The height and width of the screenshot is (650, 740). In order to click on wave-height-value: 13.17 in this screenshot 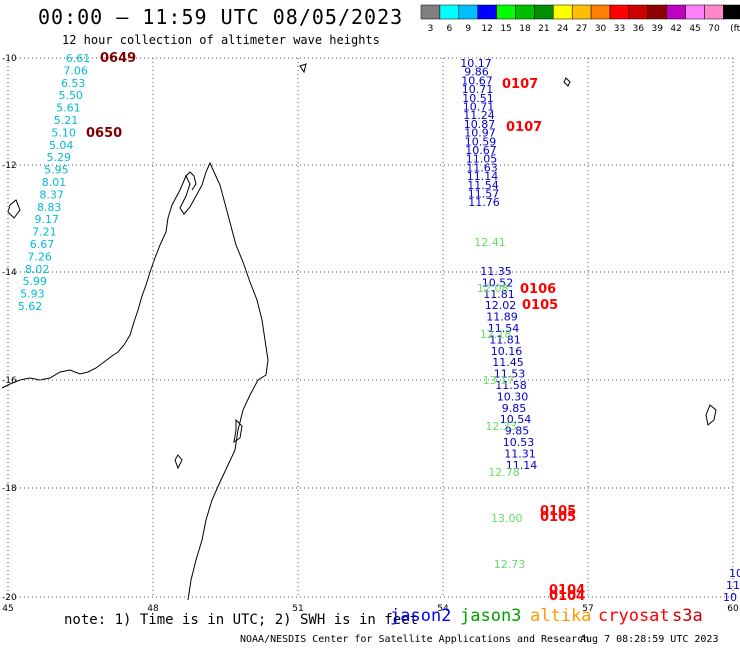, I will do `click(499, 380)`.